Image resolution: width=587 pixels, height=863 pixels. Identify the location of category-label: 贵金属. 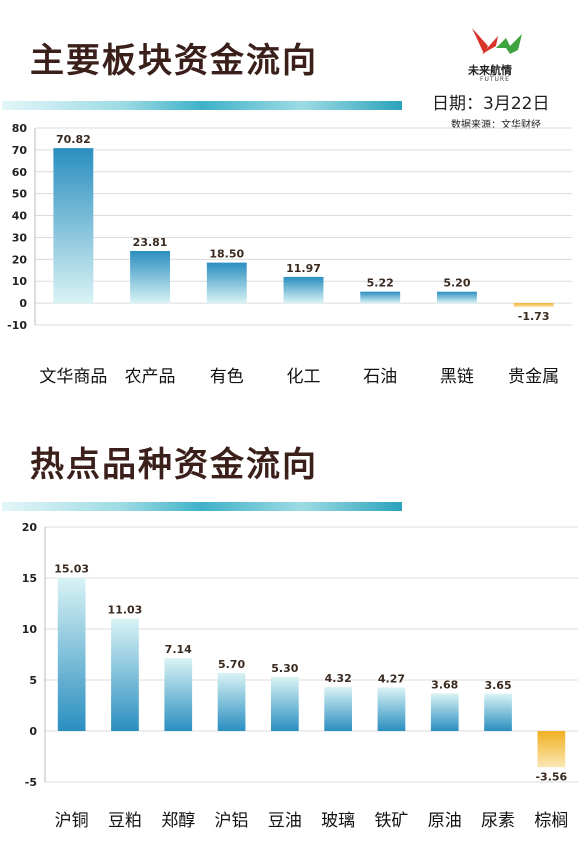
(533, 377).